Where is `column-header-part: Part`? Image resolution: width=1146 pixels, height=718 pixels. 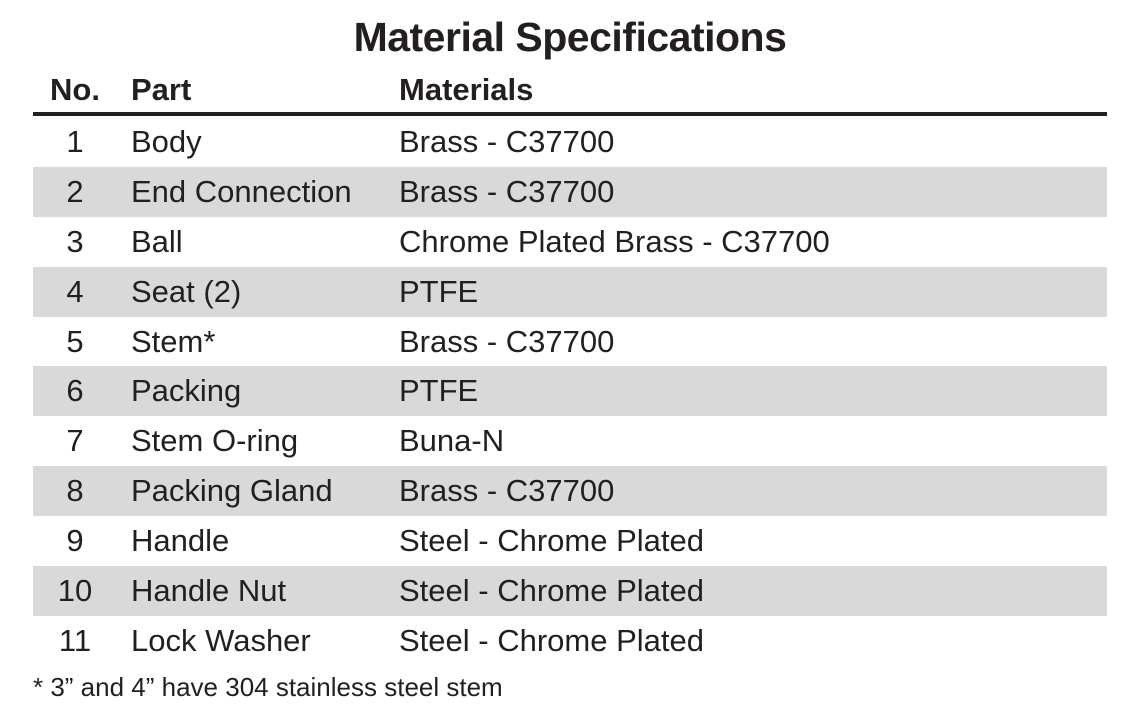
column-header-part: Part is located at coordinates (161, 89).